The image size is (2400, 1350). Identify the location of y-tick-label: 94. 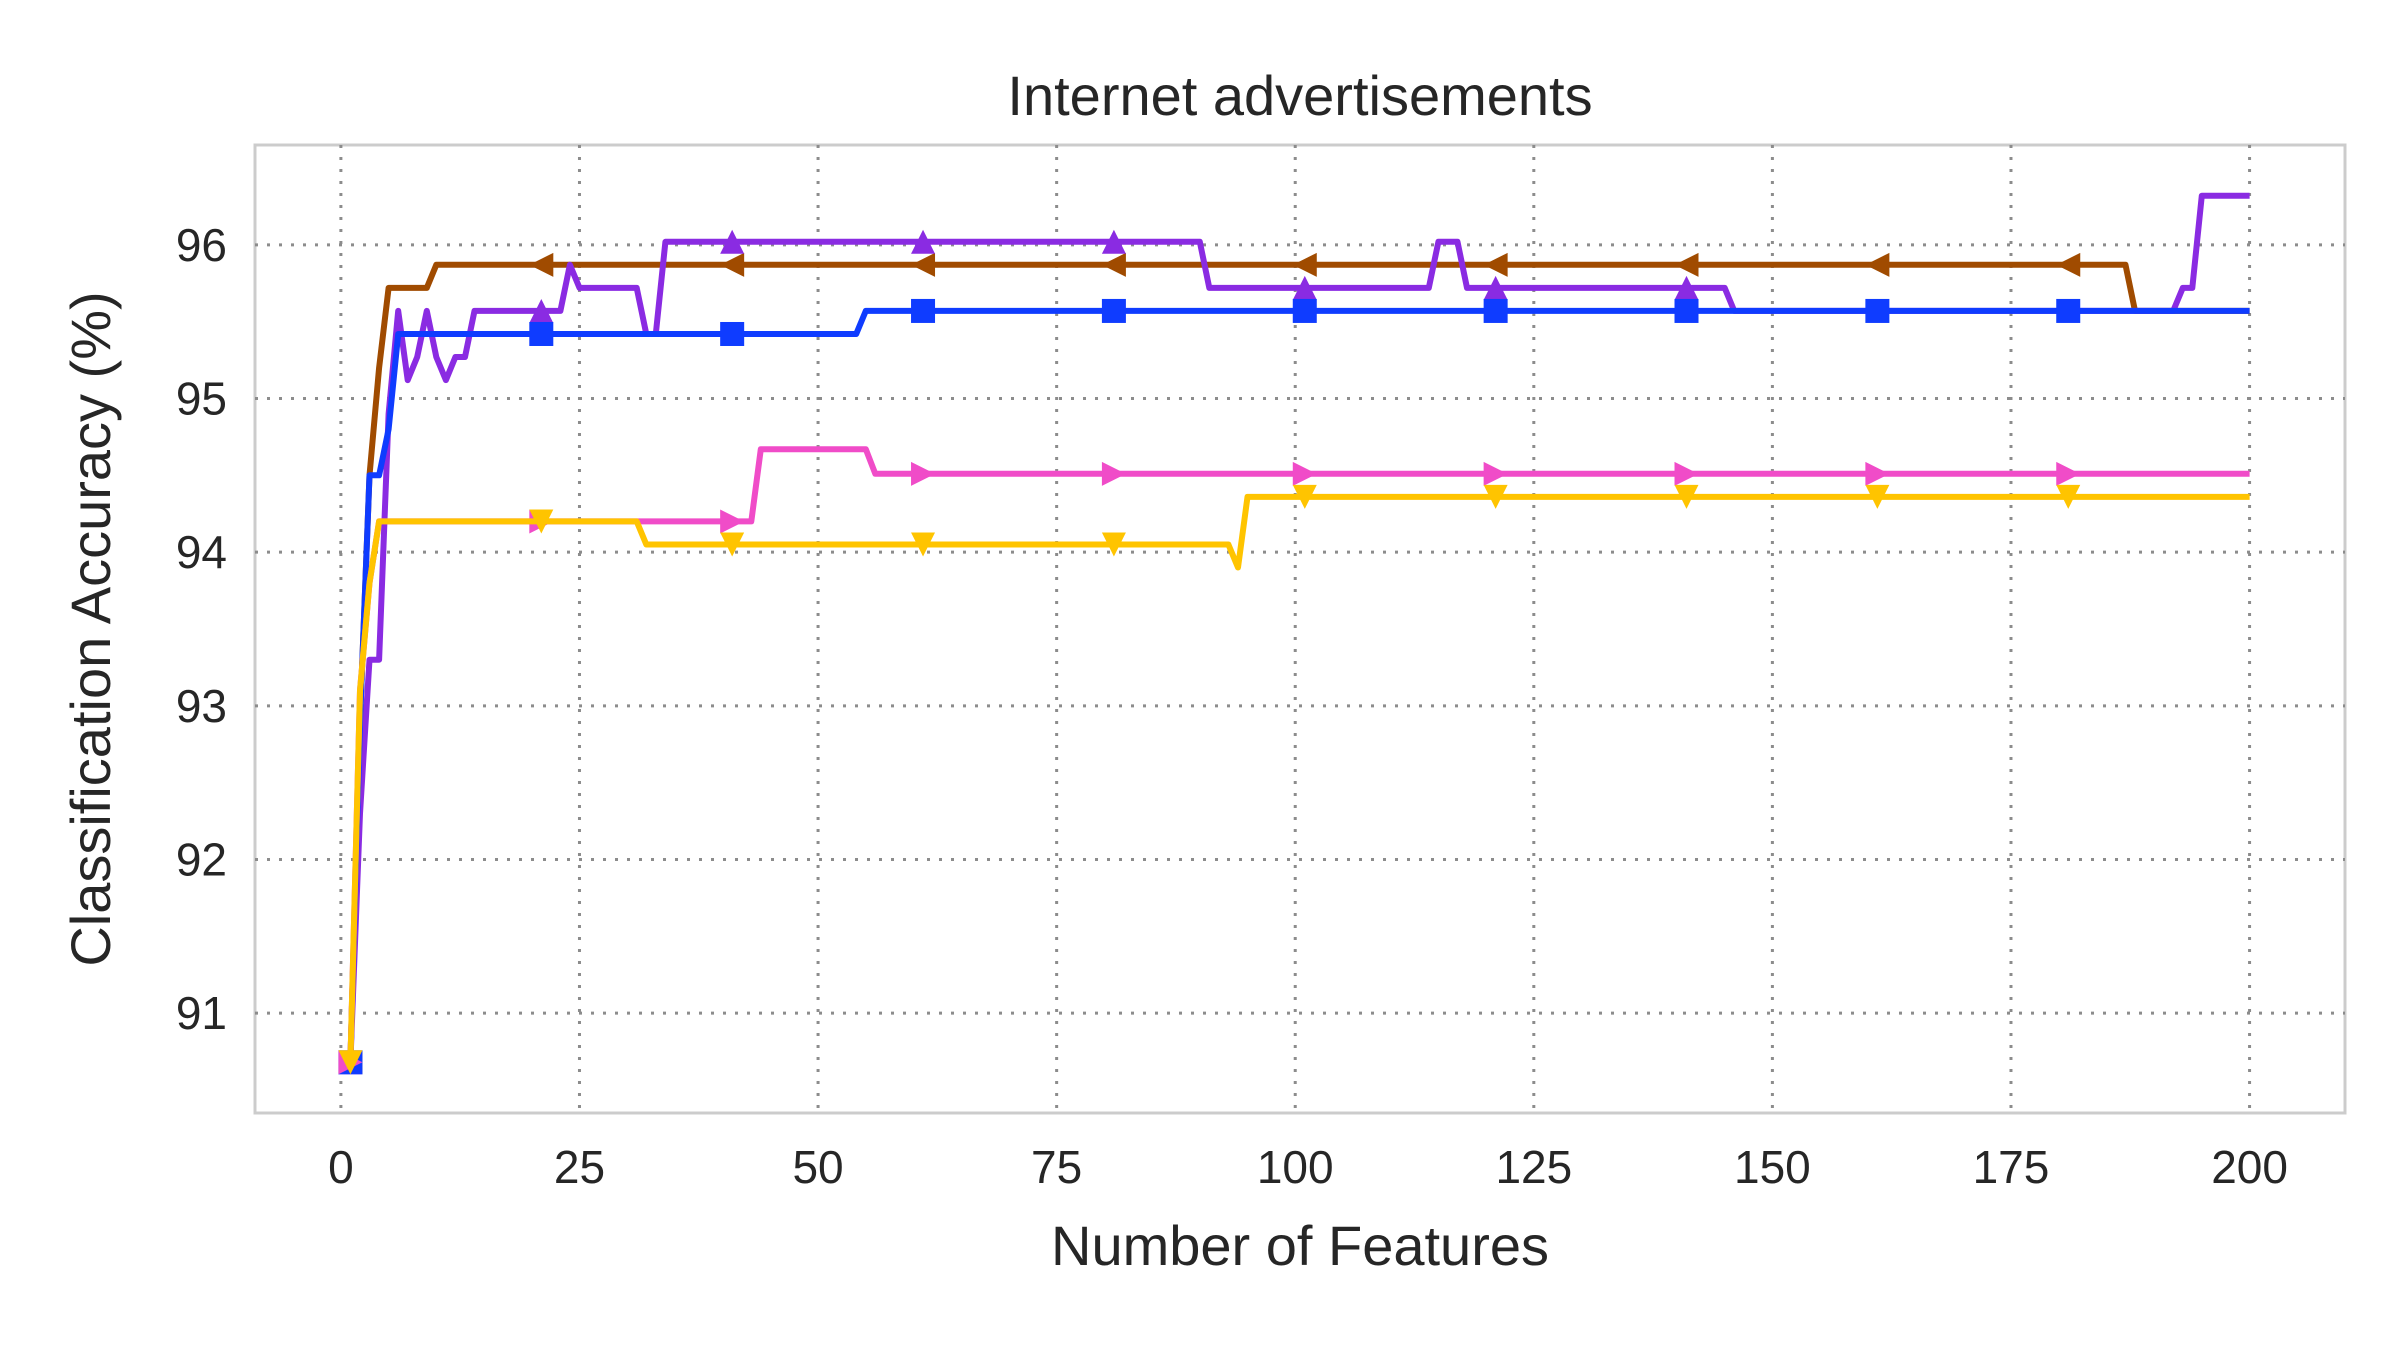
(201, 552).